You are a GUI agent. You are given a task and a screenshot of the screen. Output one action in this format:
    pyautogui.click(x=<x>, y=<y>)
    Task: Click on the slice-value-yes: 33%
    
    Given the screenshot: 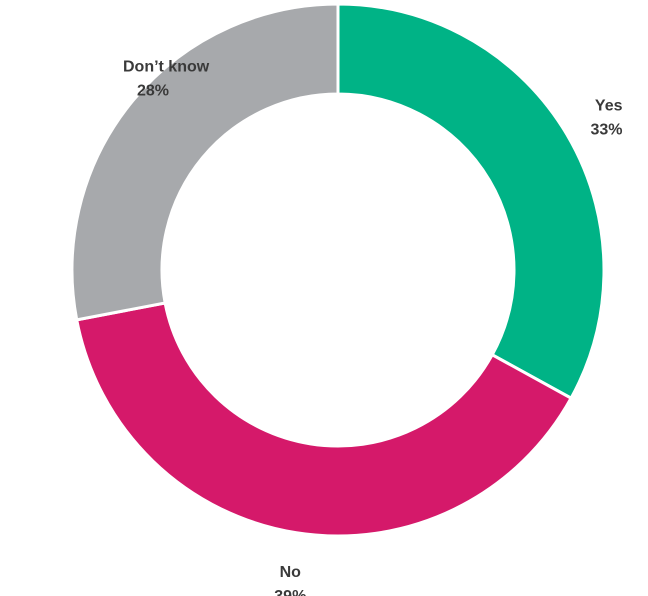 What is the action you would take?
    pyautogui.click(x=606, y=130)
    